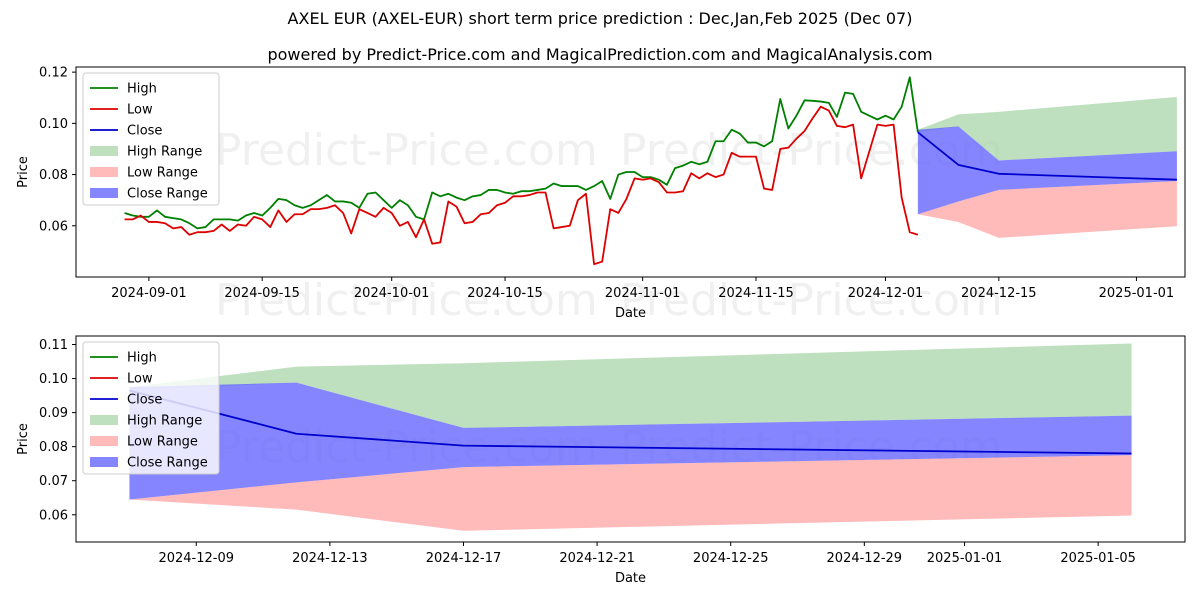 This screenshot has width=1200, height=600. I want to click on bottom-x-tick-label: 2024-12-17, so click(464, 558).